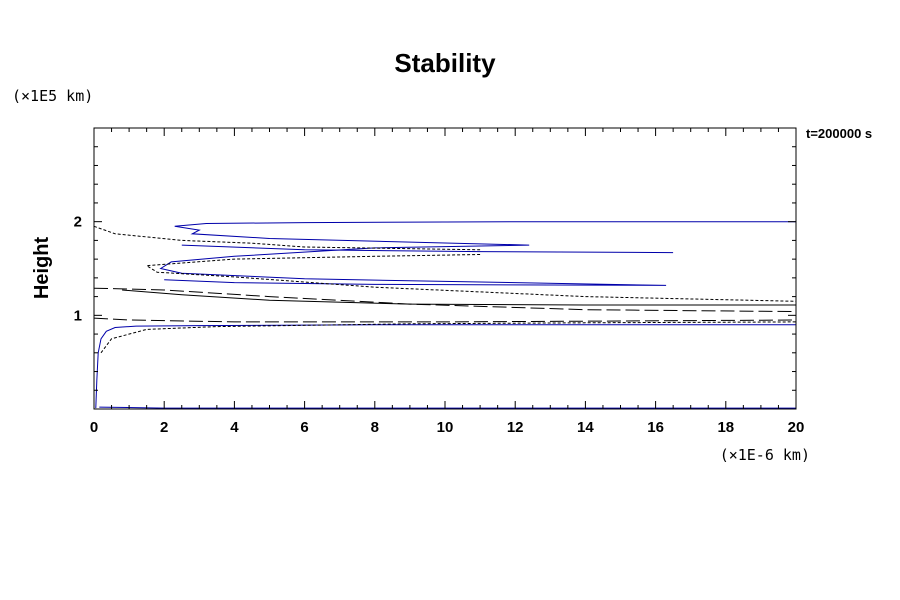  I want to click on time-annotation: t=200000 s, so click(839, 133).